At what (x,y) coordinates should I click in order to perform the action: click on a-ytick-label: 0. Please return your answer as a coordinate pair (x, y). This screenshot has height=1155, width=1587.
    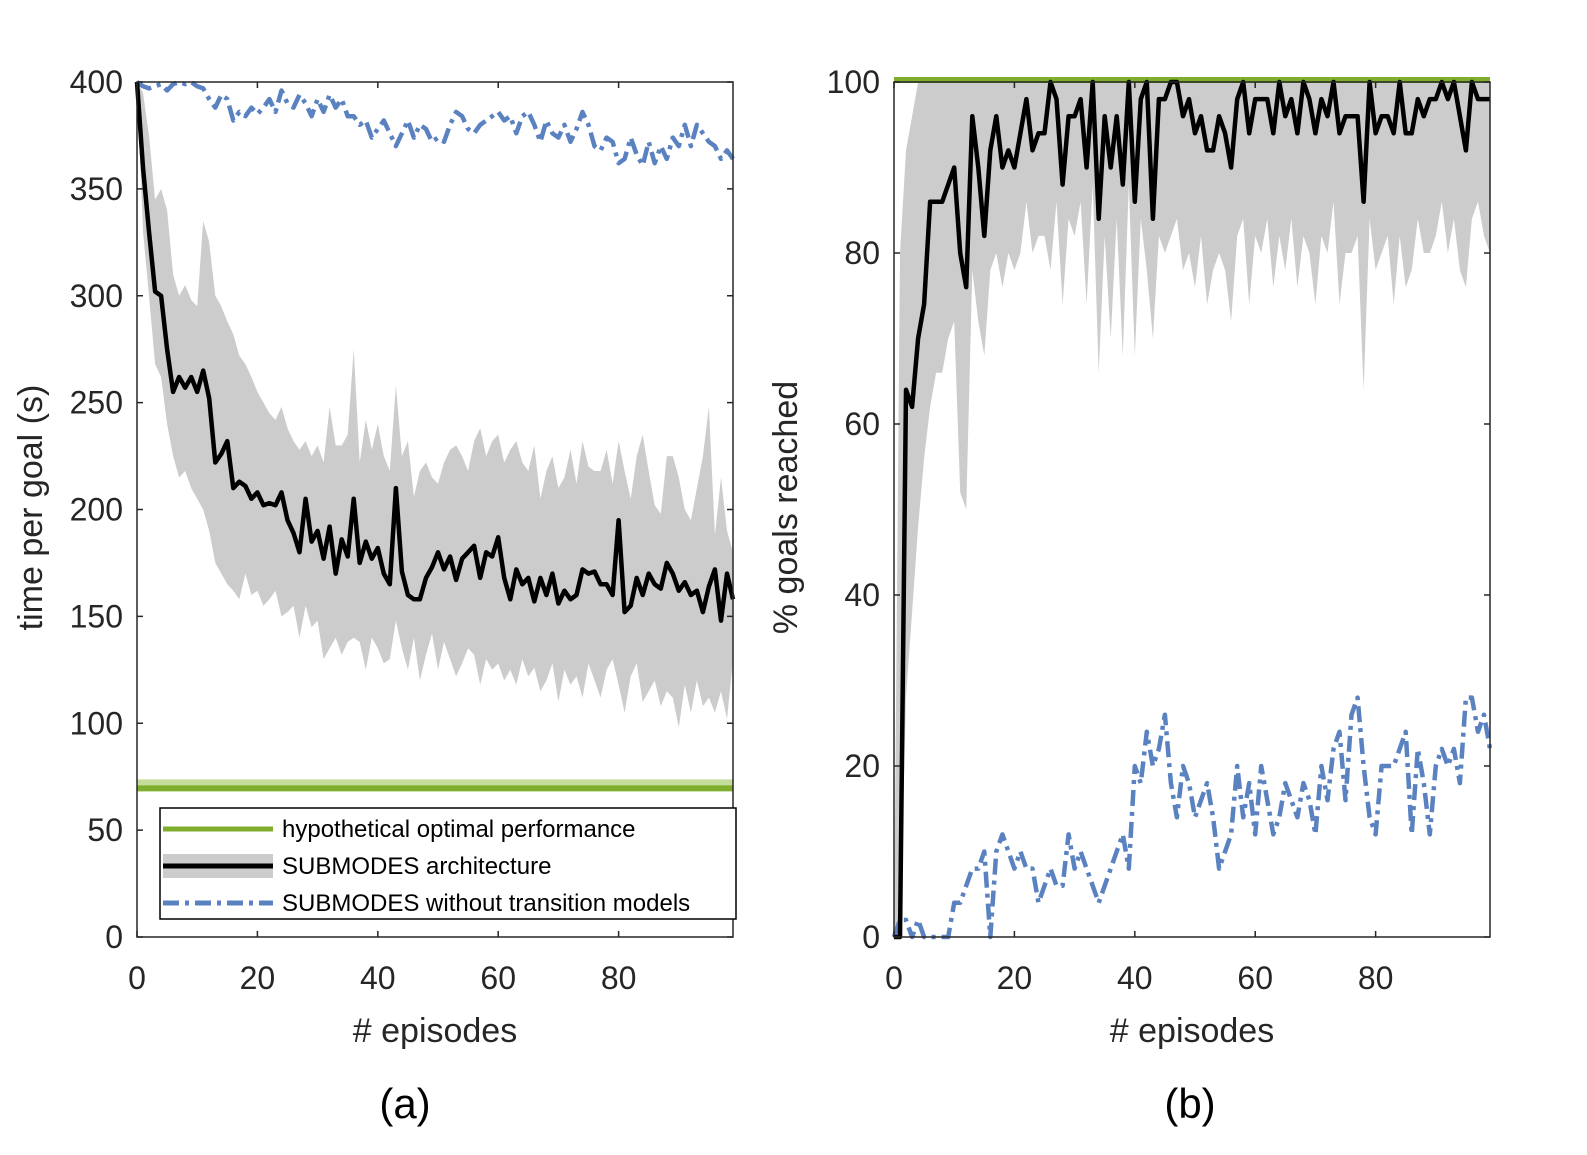
    Looking at the image, I should click on (114, 937).